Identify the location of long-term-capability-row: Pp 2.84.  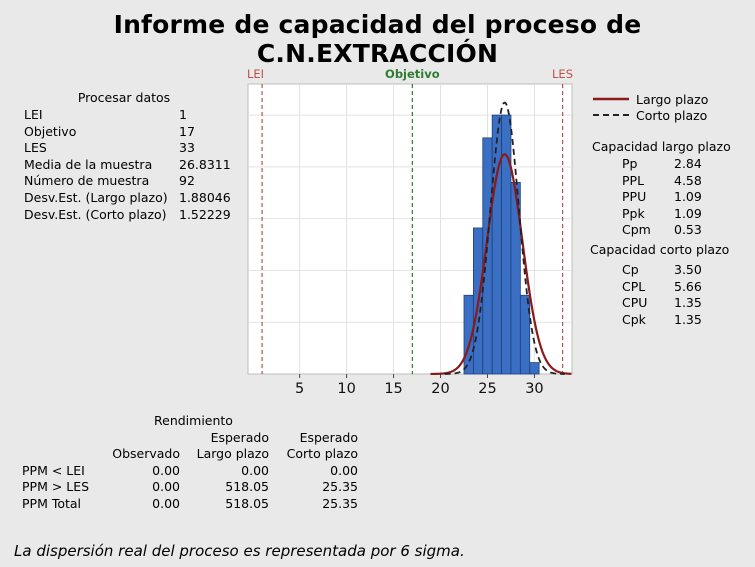
(676, 164).